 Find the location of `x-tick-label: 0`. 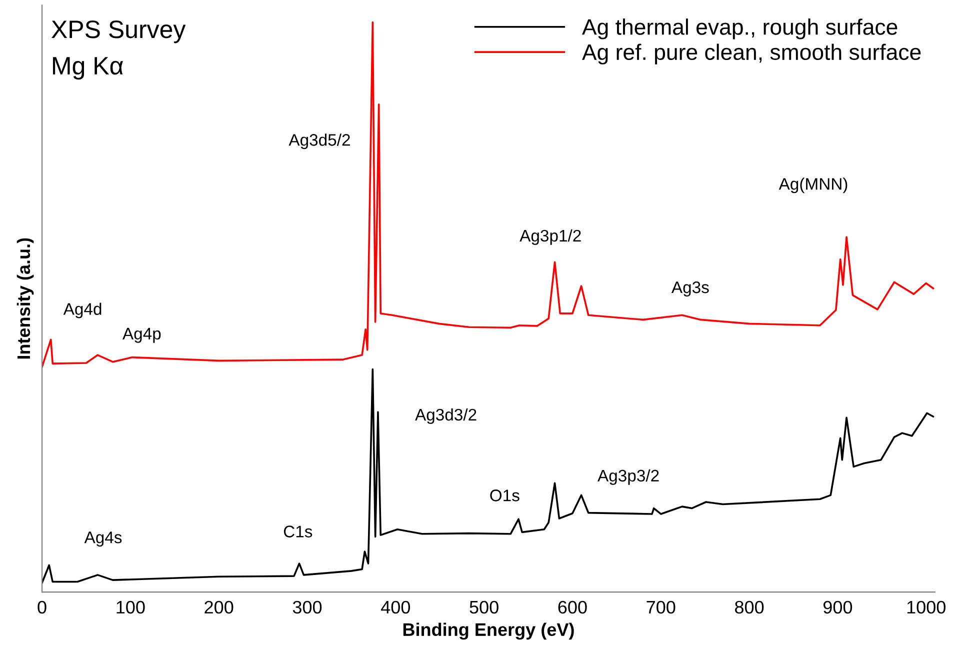

x-tick-label: 0 is located at coordinates (42, 607).